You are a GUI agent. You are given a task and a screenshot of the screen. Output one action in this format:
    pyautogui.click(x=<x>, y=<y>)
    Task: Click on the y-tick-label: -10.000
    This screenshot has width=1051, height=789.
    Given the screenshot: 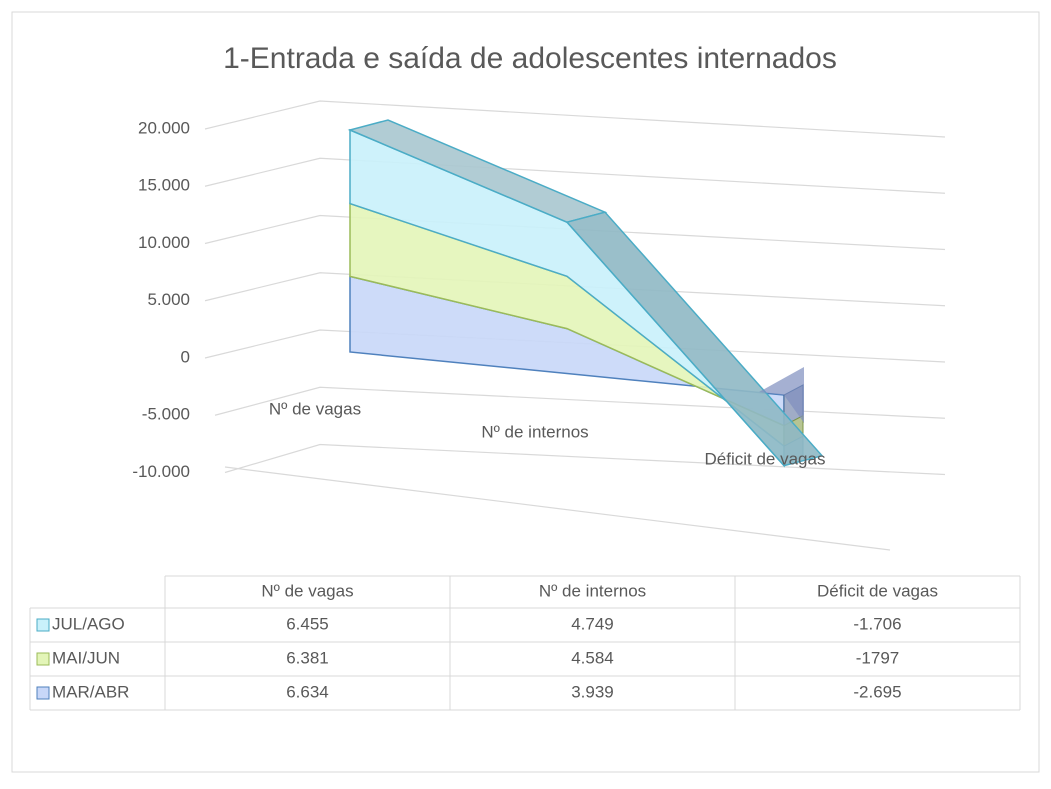 What is the action you would take?
    pyautogui.click(x=161, y=471)
    